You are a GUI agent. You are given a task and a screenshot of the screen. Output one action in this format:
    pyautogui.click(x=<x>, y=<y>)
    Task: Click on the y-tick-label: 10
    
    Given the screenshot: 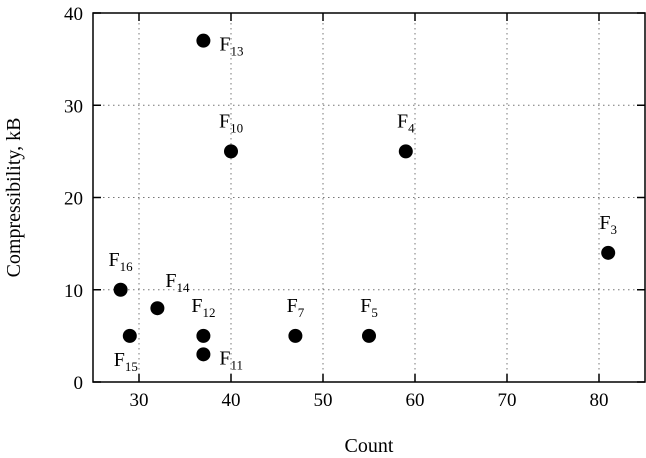 What is the action you would take?
    pyautogui.click(x=73, y=291)
    